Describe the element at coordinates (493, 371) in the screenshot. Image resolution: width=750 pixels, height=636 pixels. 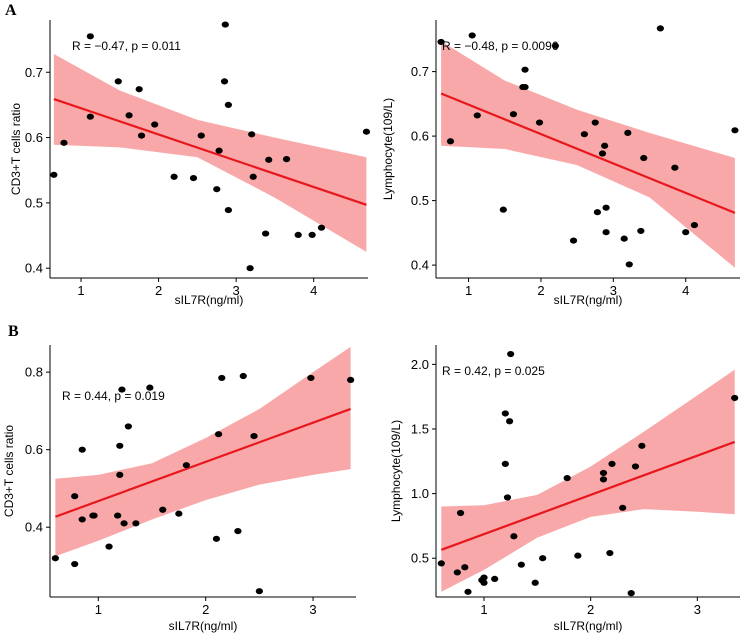
I see `correlation-annotation: R = 0.42, p = 0.025` at that location.